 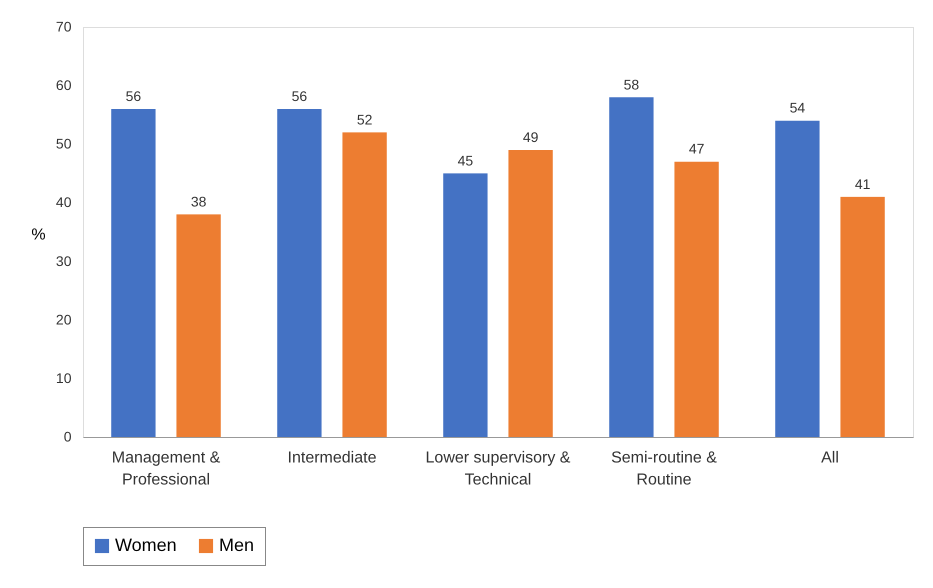 What do you see at coordinates (466, 160) in the screenshot?
I see `data-label: 45` at bounding box center [466, 160].